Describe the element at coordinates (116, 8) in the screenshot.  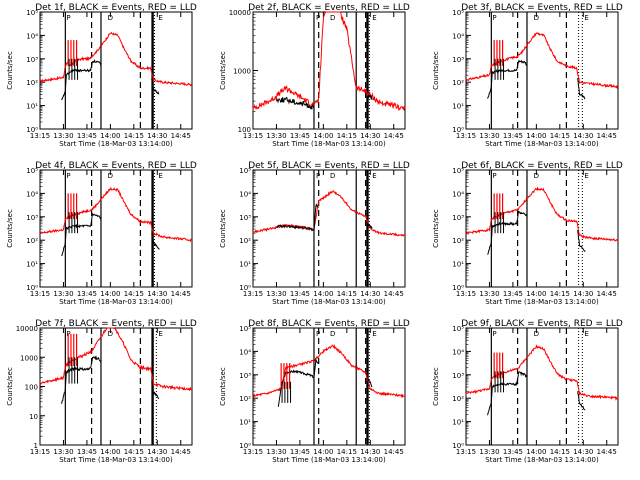
I see `panel-title: Det 1f, BLACK = Events, RED = LLD` at that location.